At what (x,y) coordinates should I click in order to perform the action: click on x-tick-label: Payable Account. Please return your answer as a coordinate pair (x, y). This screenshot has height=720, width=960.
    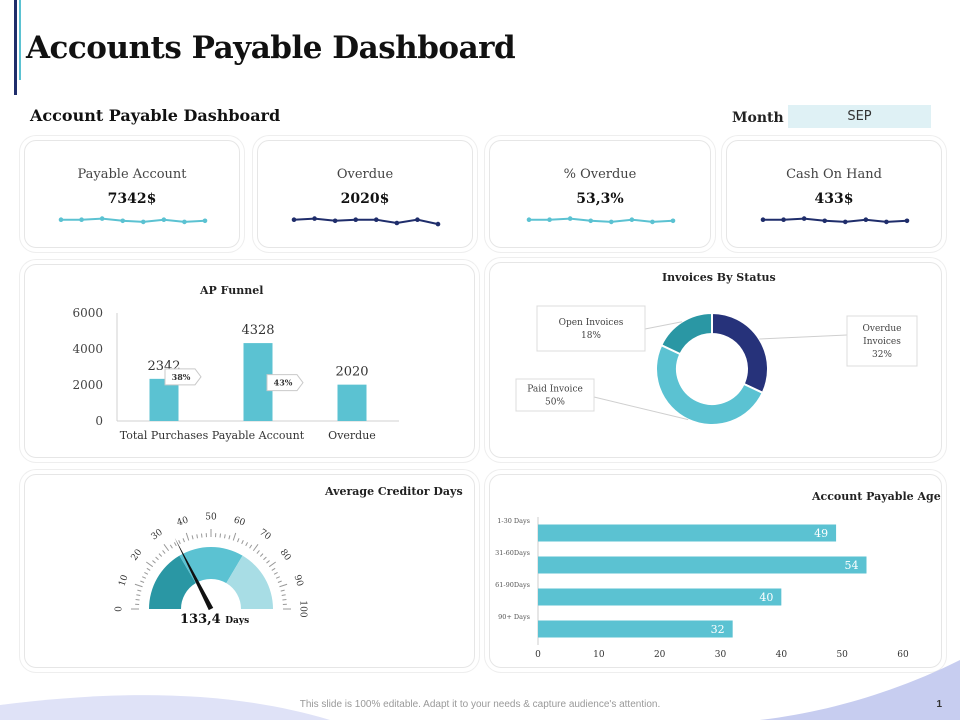
    Looking at the image, I should click on (258, 435).